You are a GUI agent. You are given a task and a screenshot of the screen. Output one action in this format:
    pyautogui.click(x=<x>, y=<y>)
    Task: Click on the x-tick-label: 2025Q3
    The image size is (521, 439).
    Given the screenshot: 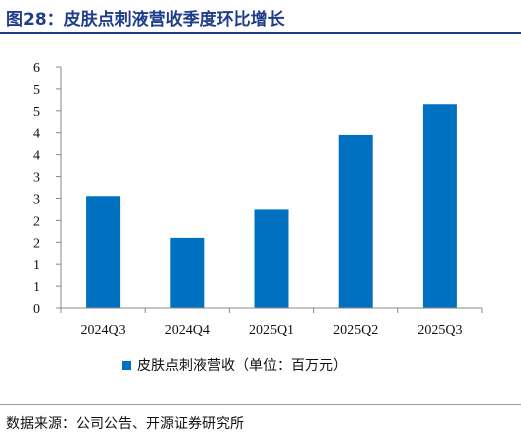 What is the action you would take?
    pyautogui.click(x=439, y=330)
    